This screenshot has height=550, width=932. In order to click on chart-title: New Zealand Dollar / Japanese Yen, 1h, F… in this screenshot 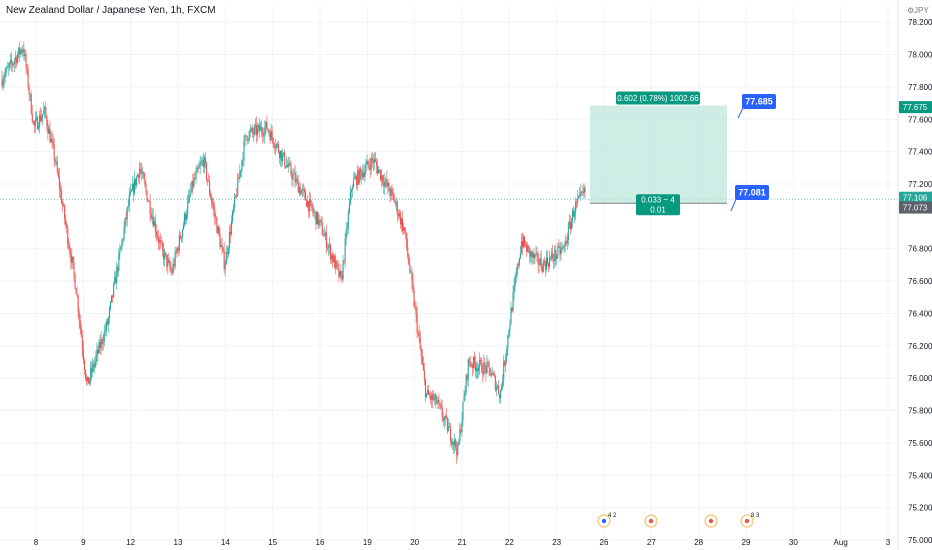, I will do `click(111, 10)`.